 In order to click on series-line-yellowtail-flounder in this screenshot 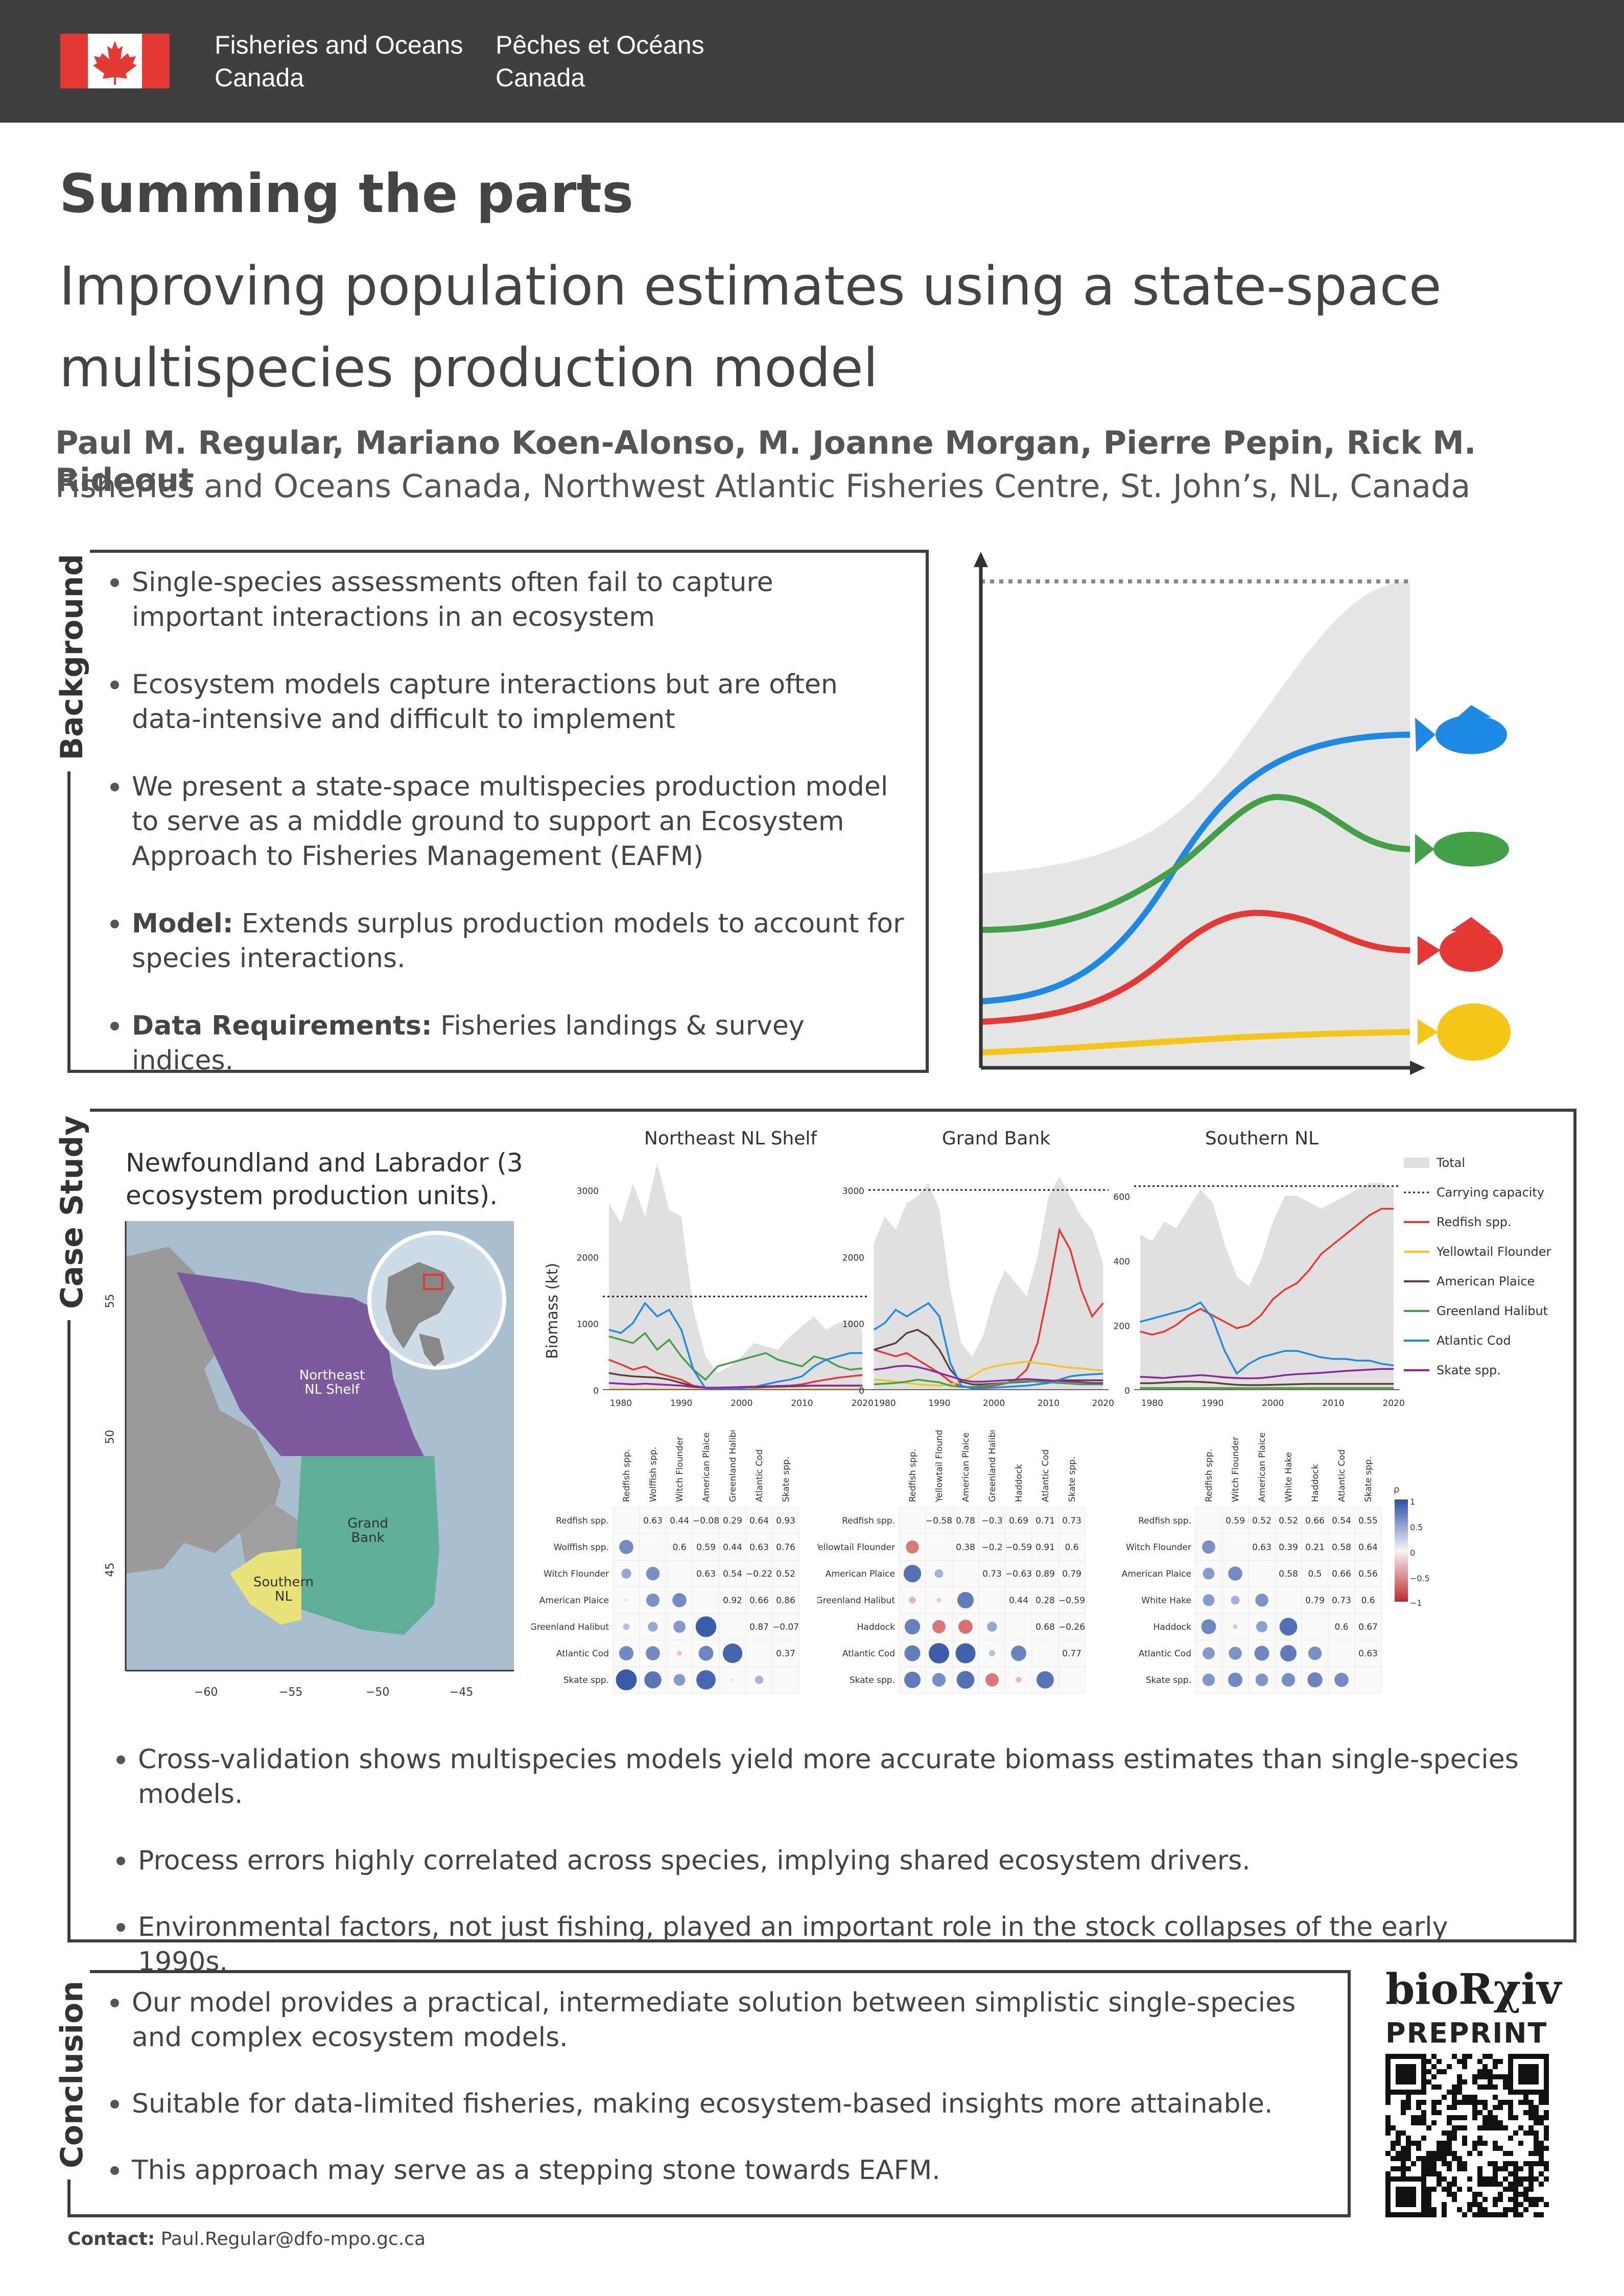, I will do `click(988, 1374)`.